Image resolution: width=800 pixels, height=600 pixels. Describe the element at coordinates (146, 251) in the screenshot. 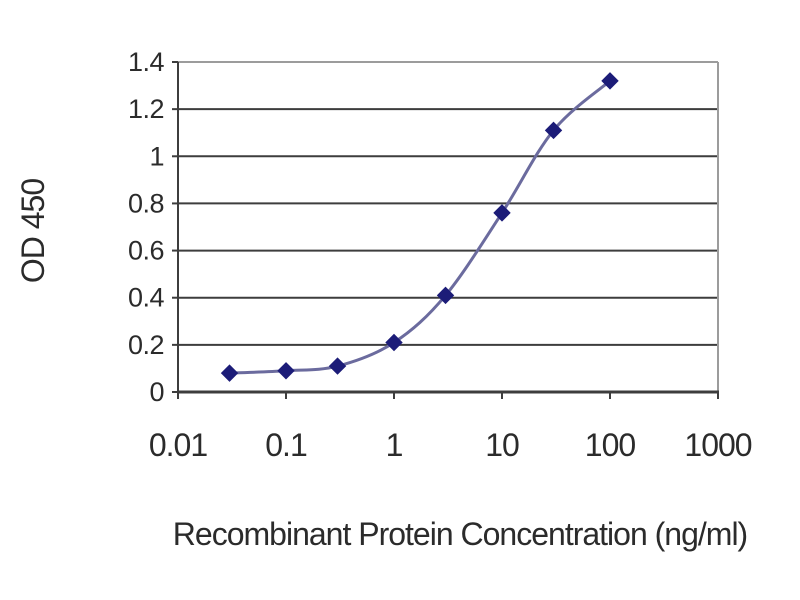

I see `y-tick-label: 0.6` at that location.